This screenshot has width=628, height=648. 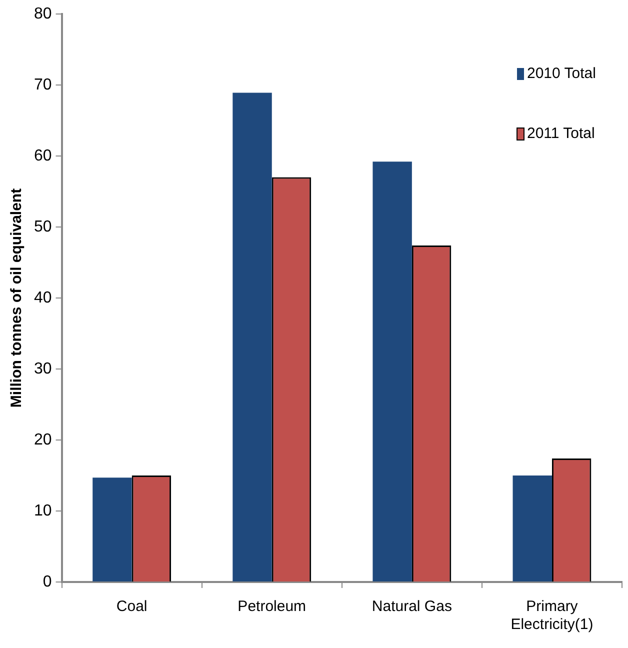 I want to click on y-tick-label: 70, so click(x=43, y=85).